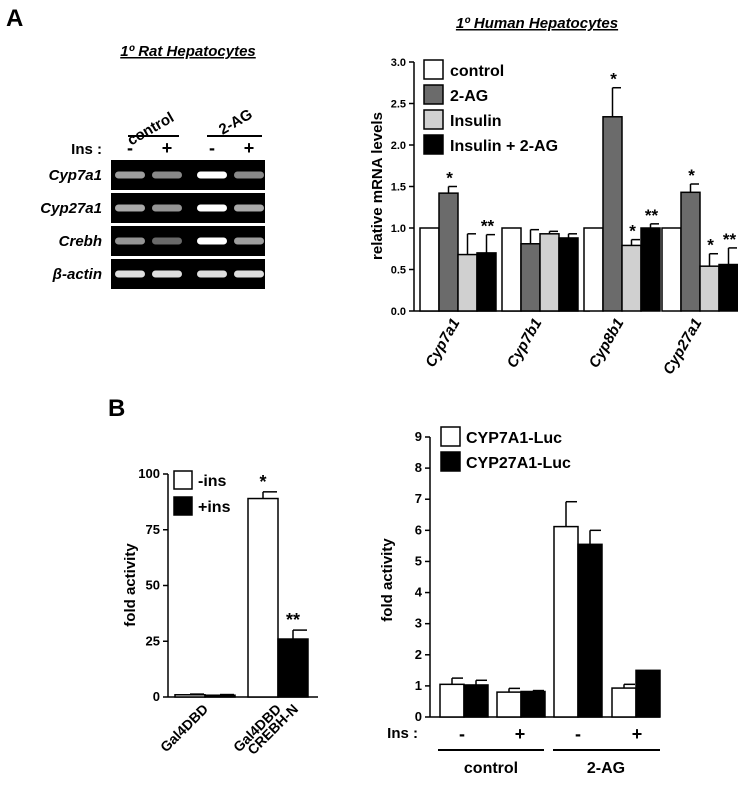 The width and height of the screenshot is (738, 789). What do you see at coordinates (418, 560) in the screenshot?
I see `y-tick-label: 5` at bounding box center [418, 560].